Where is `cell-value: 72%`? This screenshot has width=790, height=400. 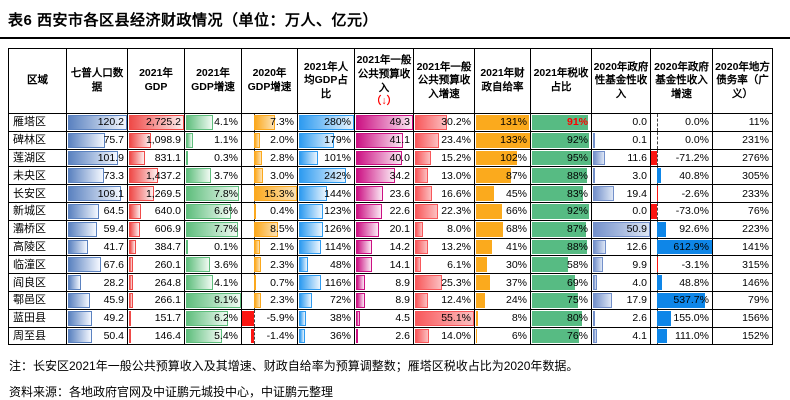 cell-value: 72% is located at coordinates (340, 300).